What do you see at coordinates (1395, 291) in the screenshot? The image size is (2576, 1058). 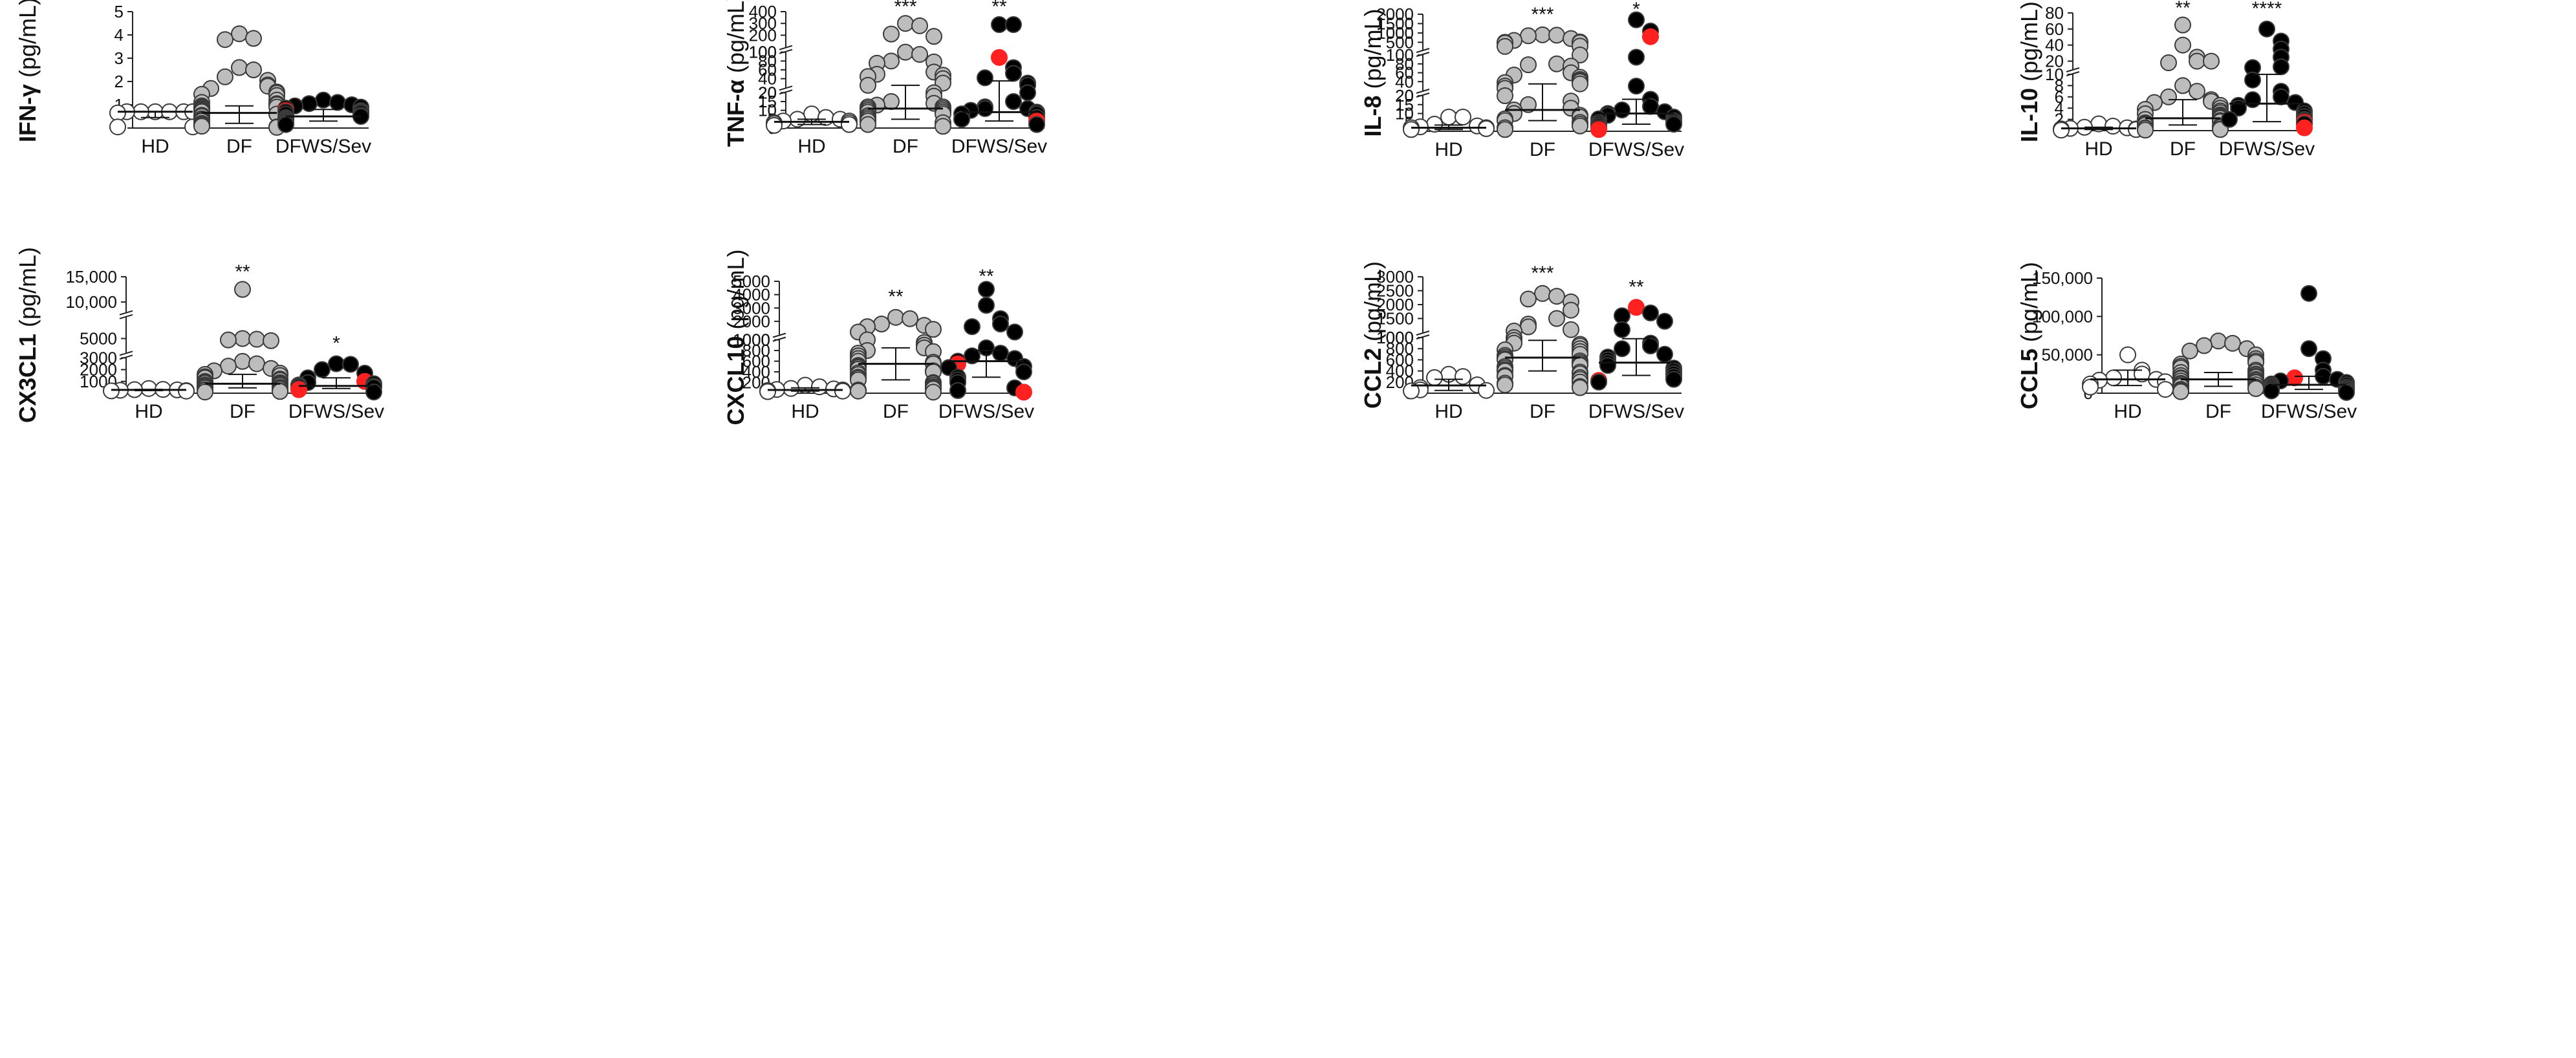 I see `y-tick-label: 2500` at bounding box center [1395, 291].